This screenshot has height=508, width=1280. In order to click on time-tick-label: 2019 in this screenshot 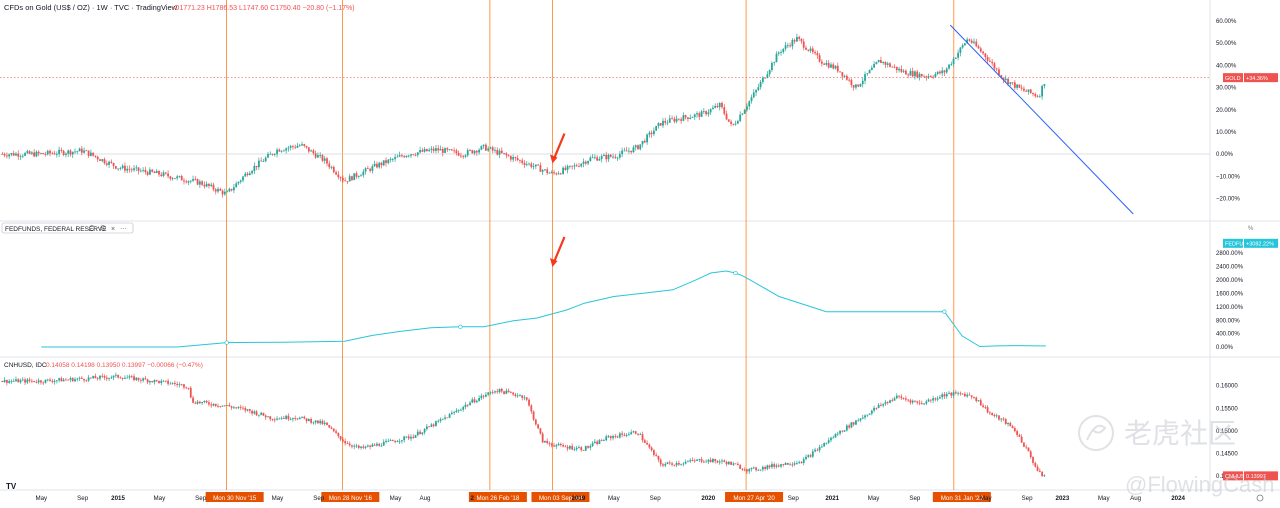, I will do `click(579, 498)`.